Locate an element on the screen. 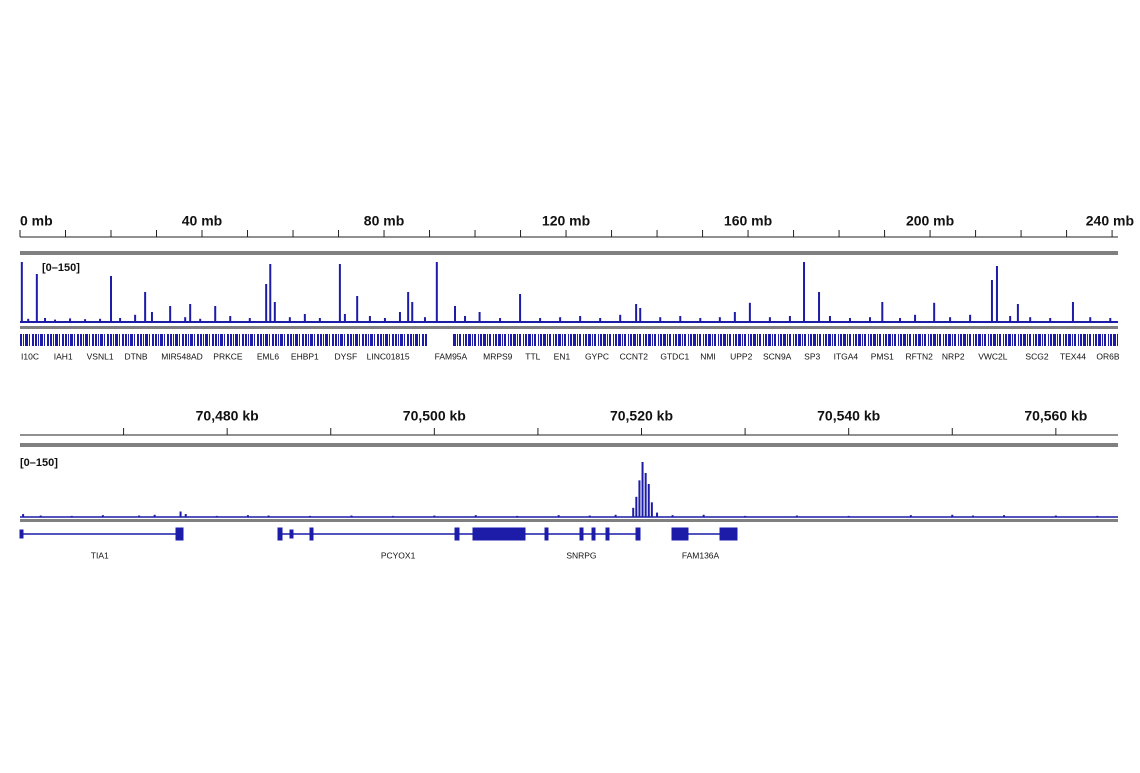  x-tick-label: 70,560 kb is located at coordinates (1055, 416).